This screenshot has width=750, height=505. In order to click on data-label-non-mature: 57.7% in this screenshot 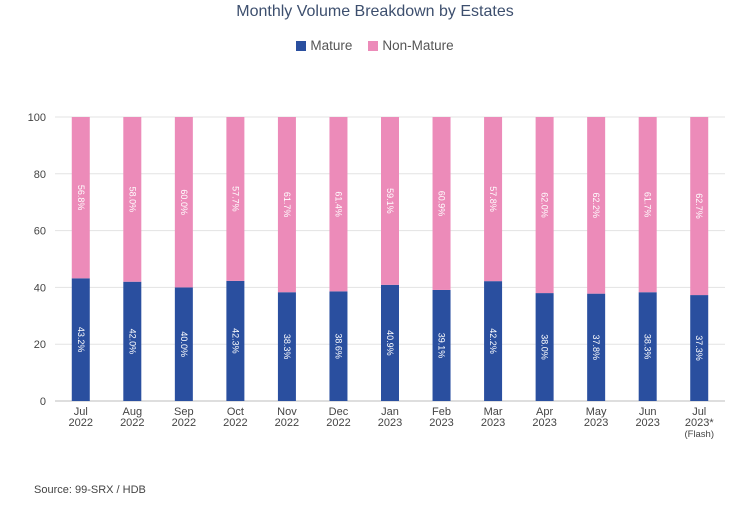, I will do `click(235, 199)`.